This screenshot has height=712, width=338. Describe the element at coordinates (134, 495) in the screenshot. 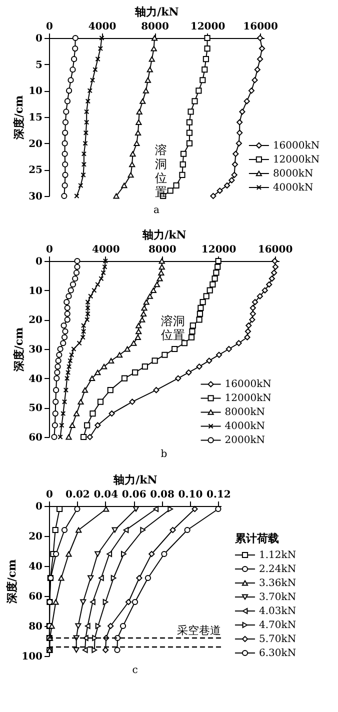

I see `x-tick-label: 0.06` at that location.